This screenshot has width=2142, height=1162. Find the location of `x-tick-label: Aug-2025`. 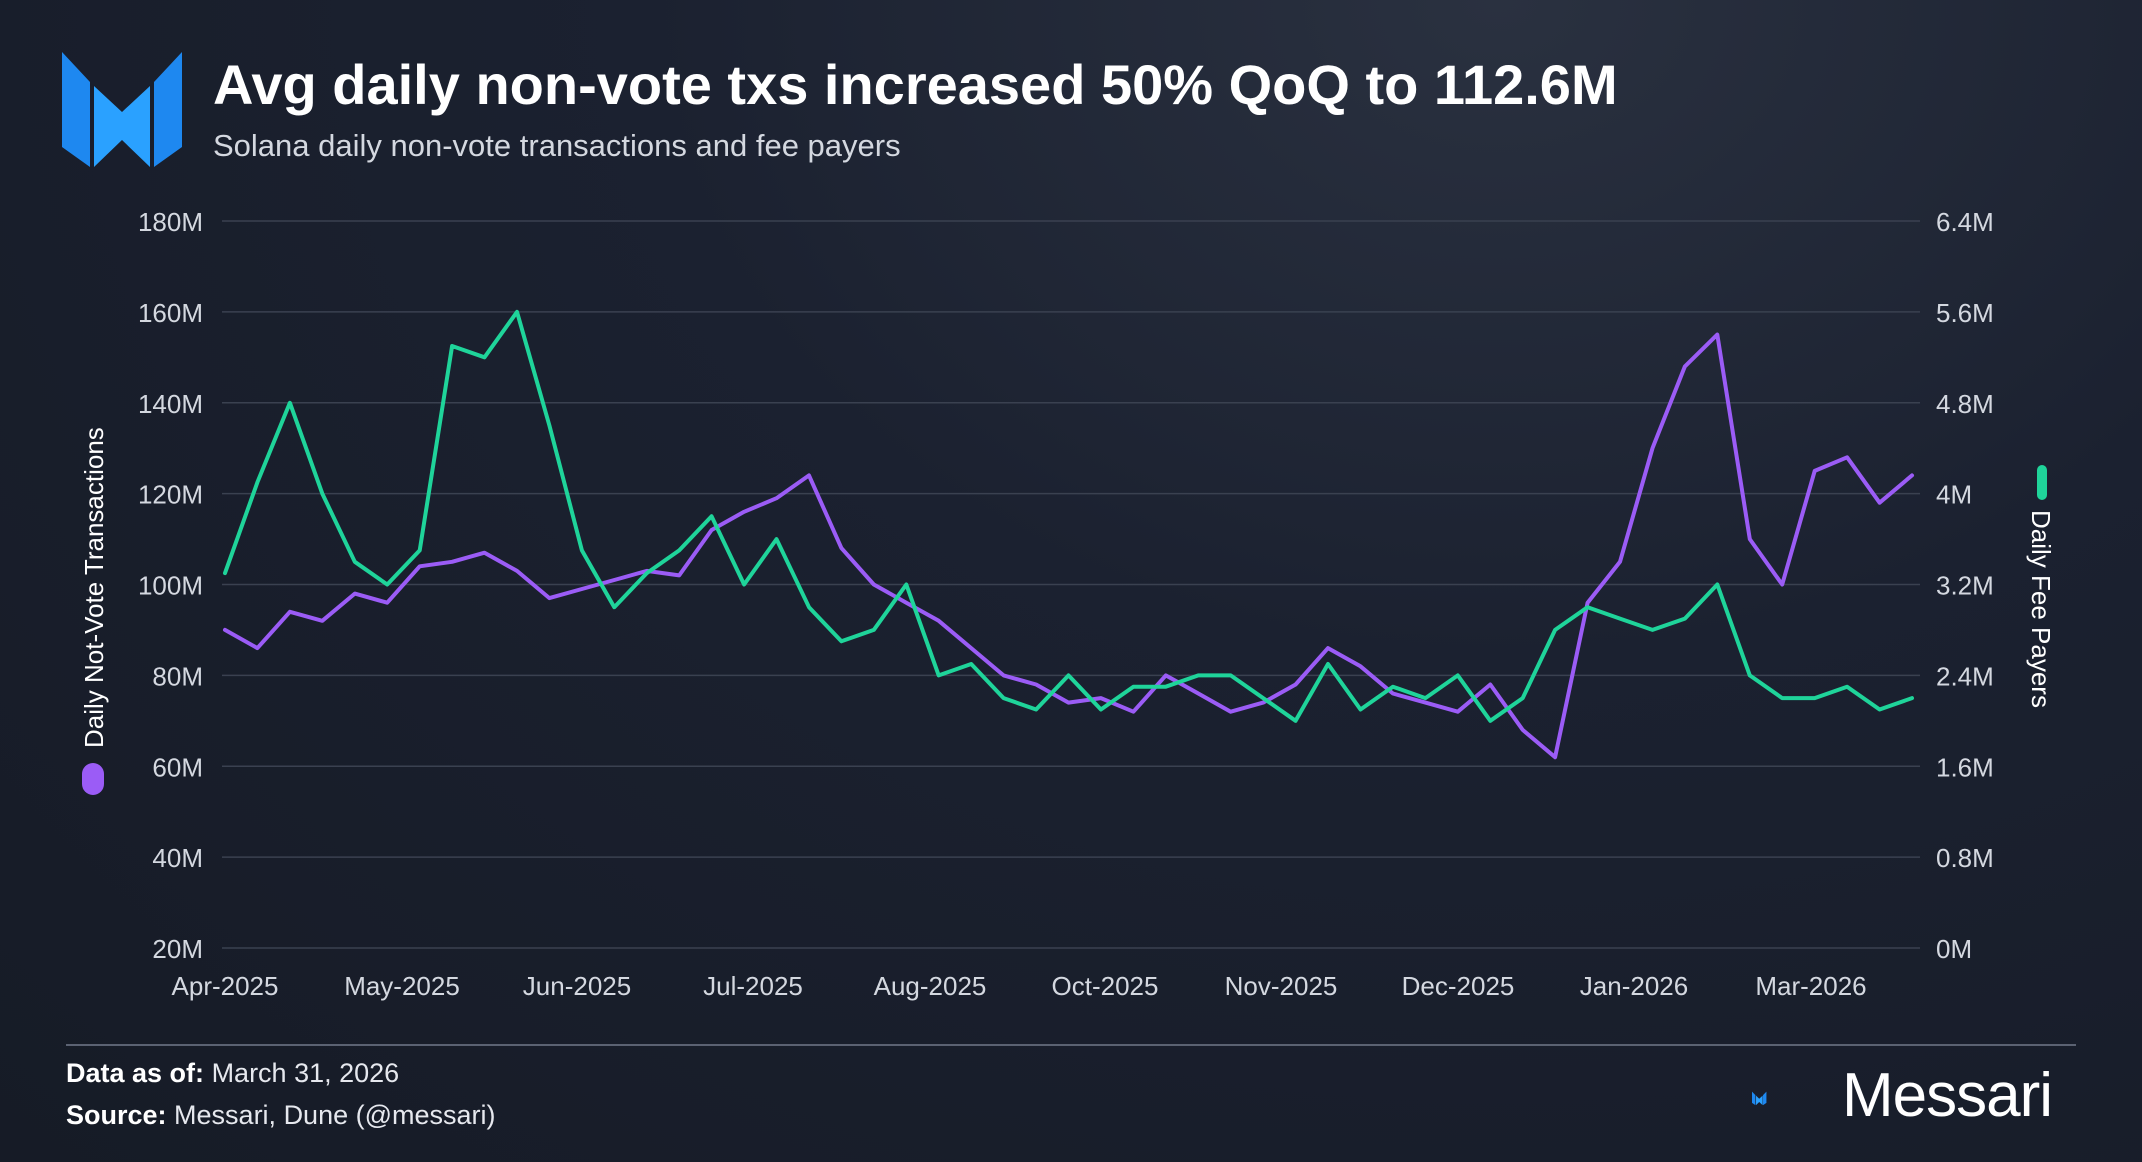

x-tick-label: Aug-2025 is located at coordinates (930, 986).